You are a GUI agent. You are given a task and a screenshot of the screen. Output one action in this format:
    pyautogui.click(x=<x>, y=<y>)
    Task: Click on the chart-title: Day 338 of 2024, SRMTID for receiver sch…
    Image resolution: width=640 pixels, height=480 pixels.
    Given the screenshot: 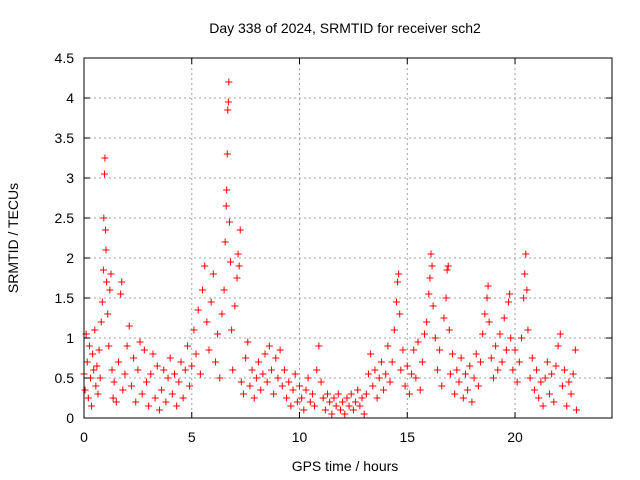 What is the action you would take?
    pyautogui.click(x=345, y=28)
    